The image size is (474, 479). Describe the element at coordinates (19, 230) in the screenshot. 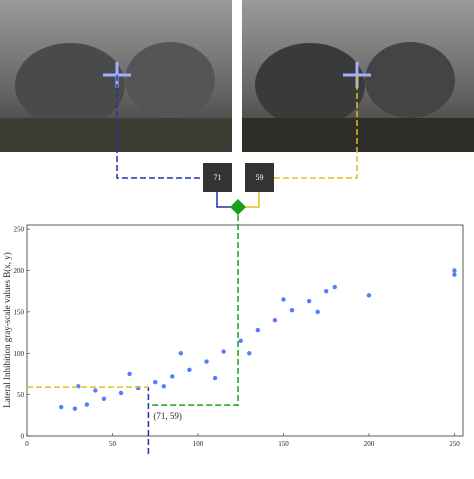

I see `y-tick-label: 250` at that location.